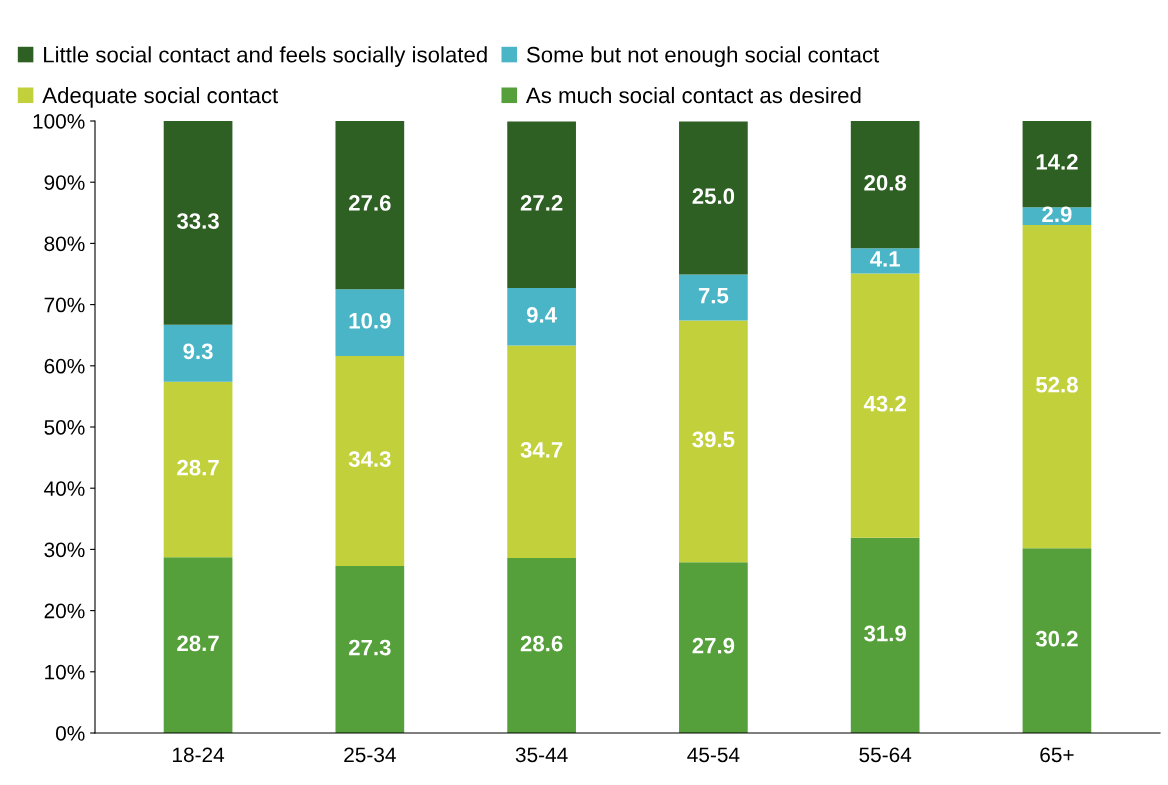  I want to click on data-label: 33.3, so click(197, 221).